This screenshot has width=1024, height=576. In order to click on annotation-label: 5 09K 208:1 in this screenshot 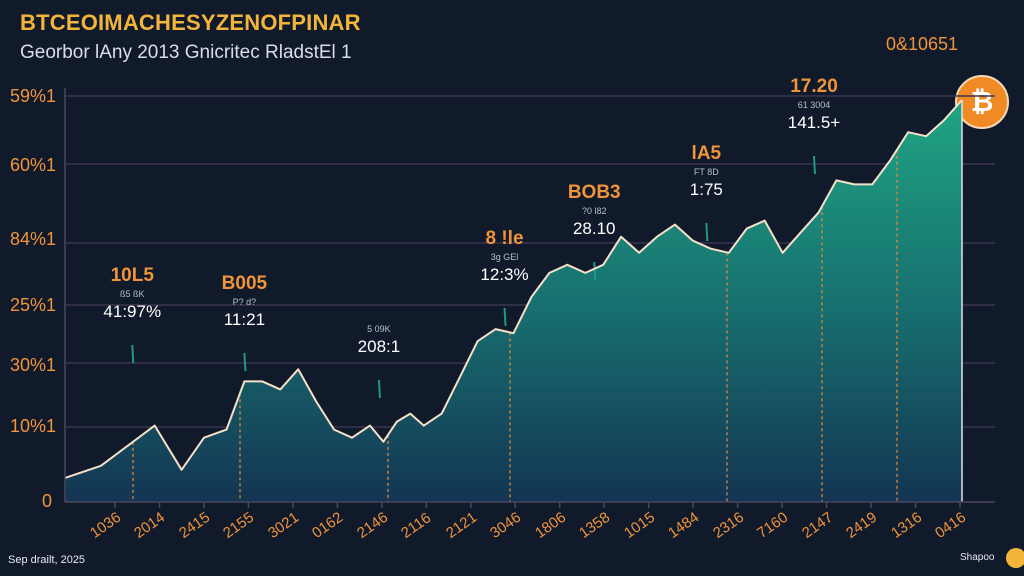, I will do `click(379, 340)`.